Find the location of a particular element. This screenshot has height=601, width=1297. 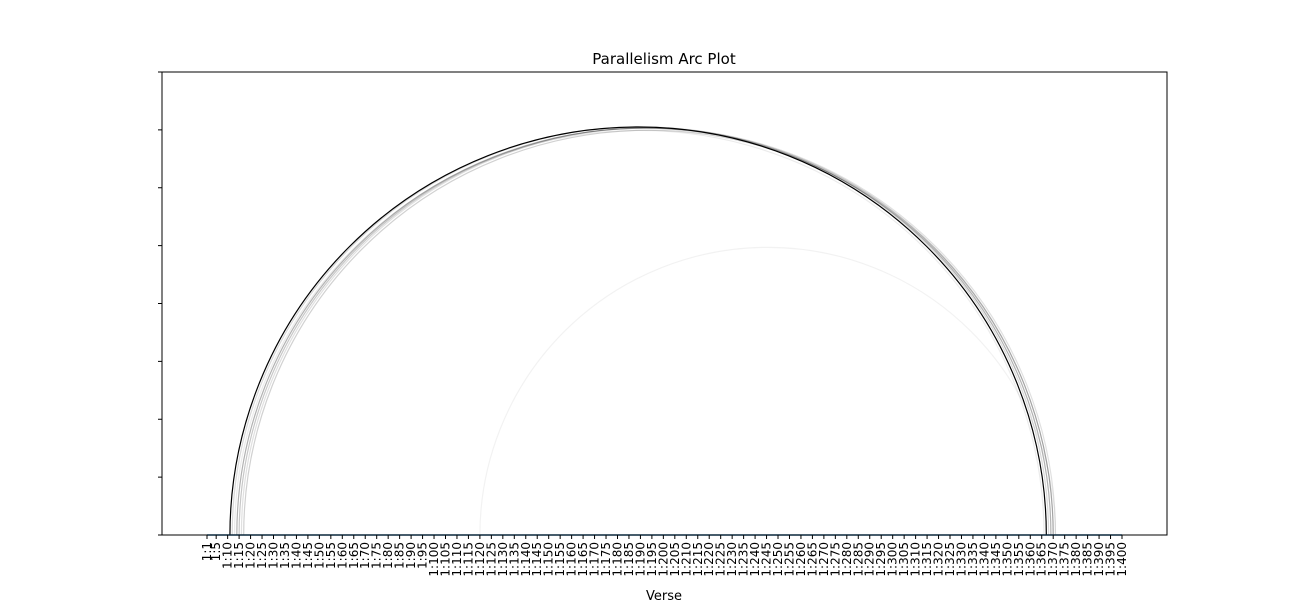

x-tick-label: 1:325 is located at coordinates (950, 559).